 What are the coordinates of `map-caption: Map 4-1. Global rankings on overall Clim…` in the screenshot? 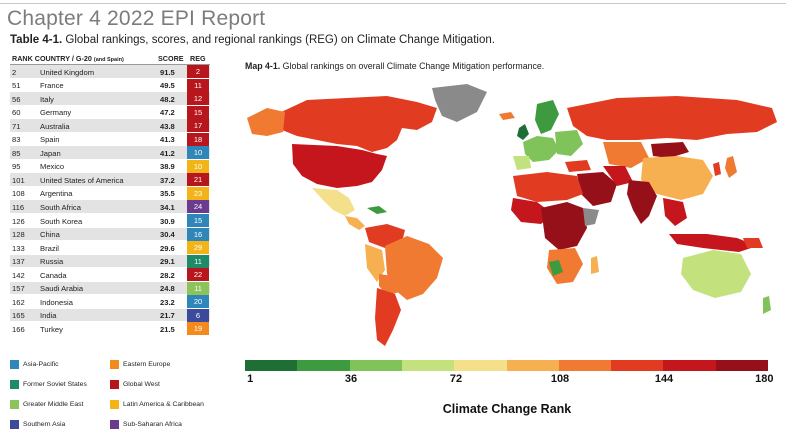 It's located at (394, 66).